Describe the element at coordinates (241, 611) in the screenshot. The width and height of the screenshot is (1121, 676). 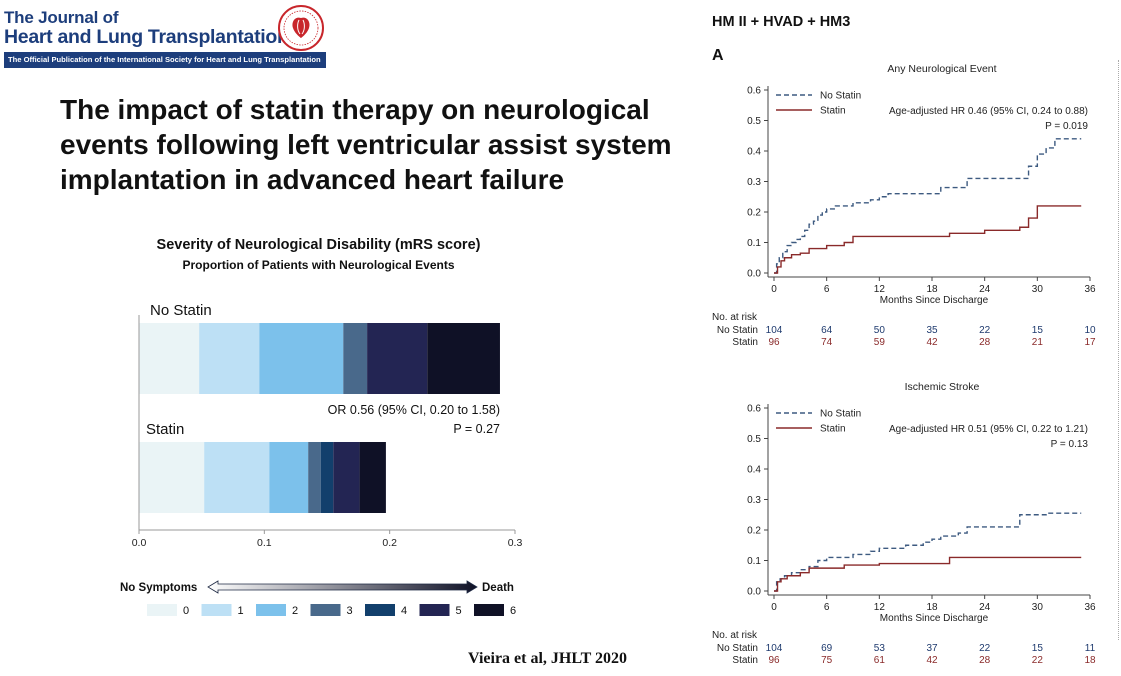
I see `legend-label: 1` at that location.